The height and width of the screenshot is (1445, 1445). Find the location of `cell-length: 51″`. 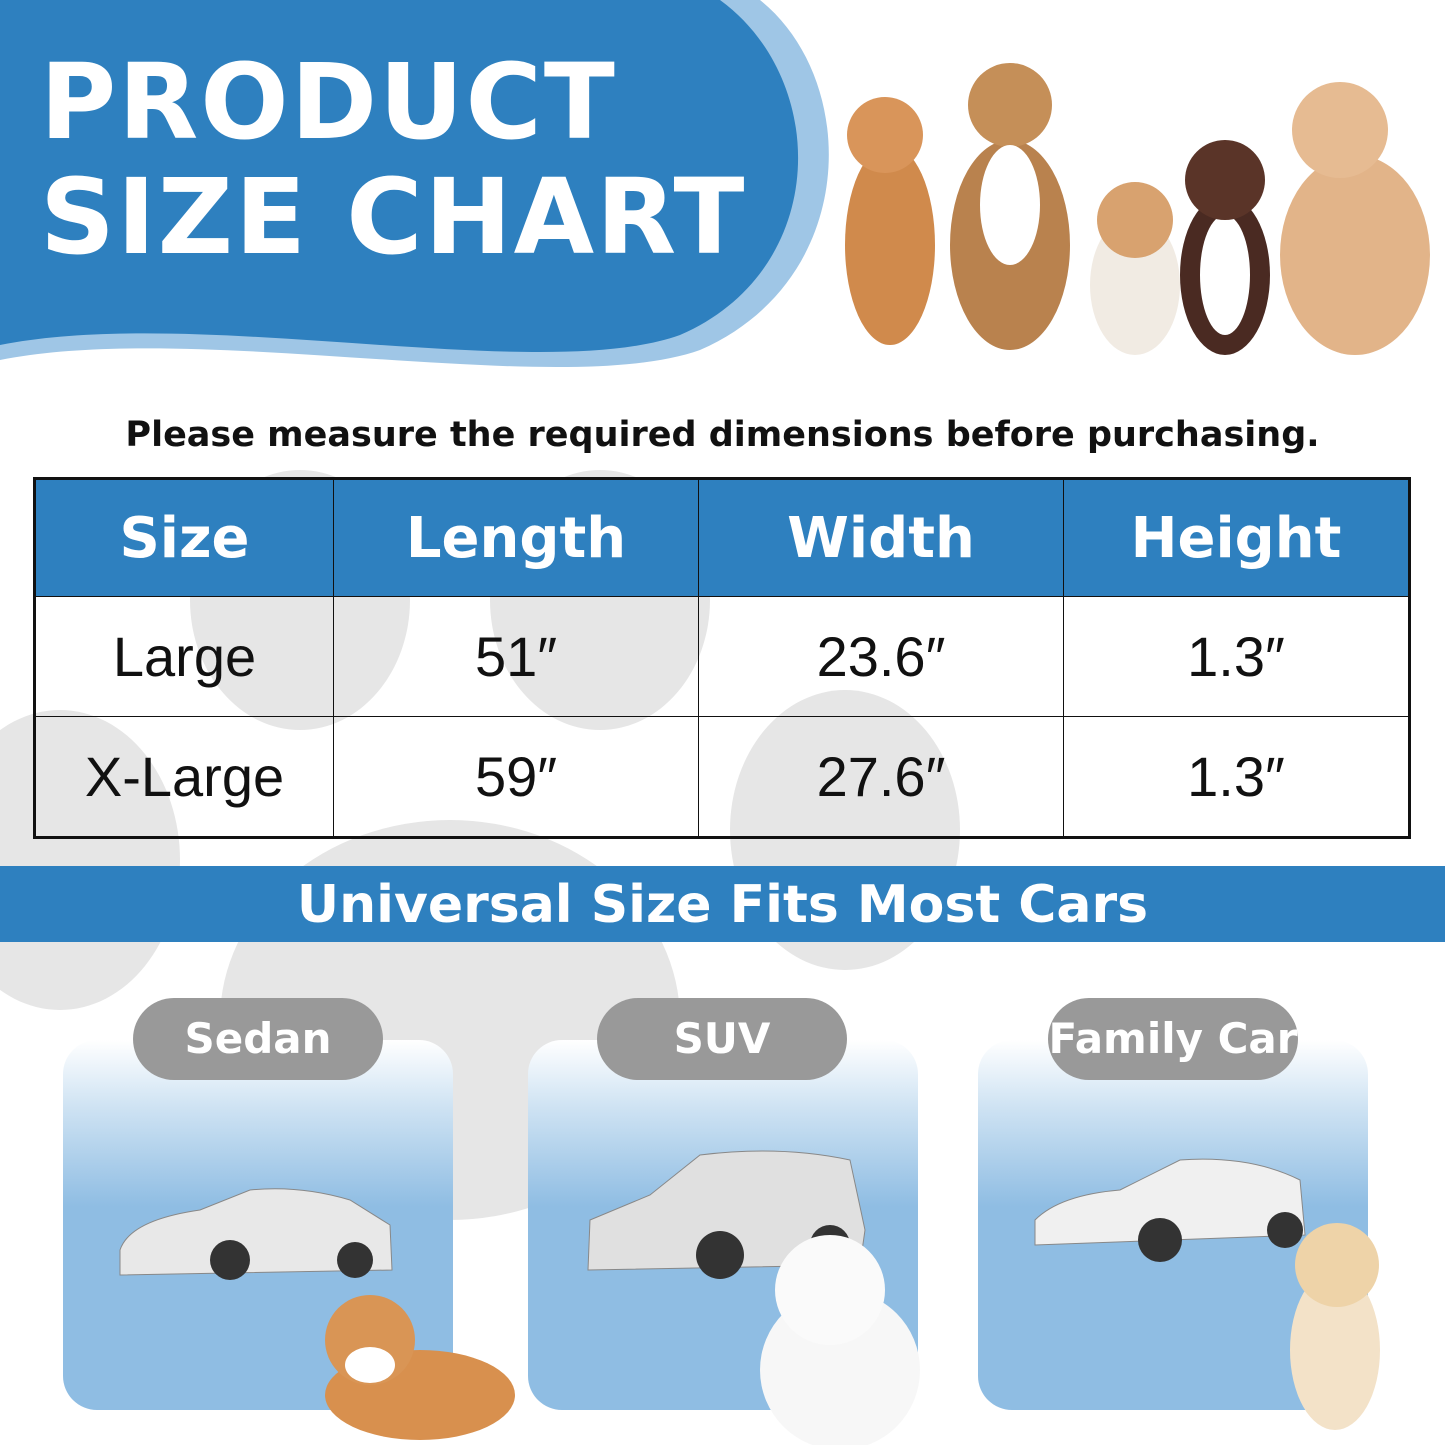

cell-length: 51″ is located at coordinates (516, 656).